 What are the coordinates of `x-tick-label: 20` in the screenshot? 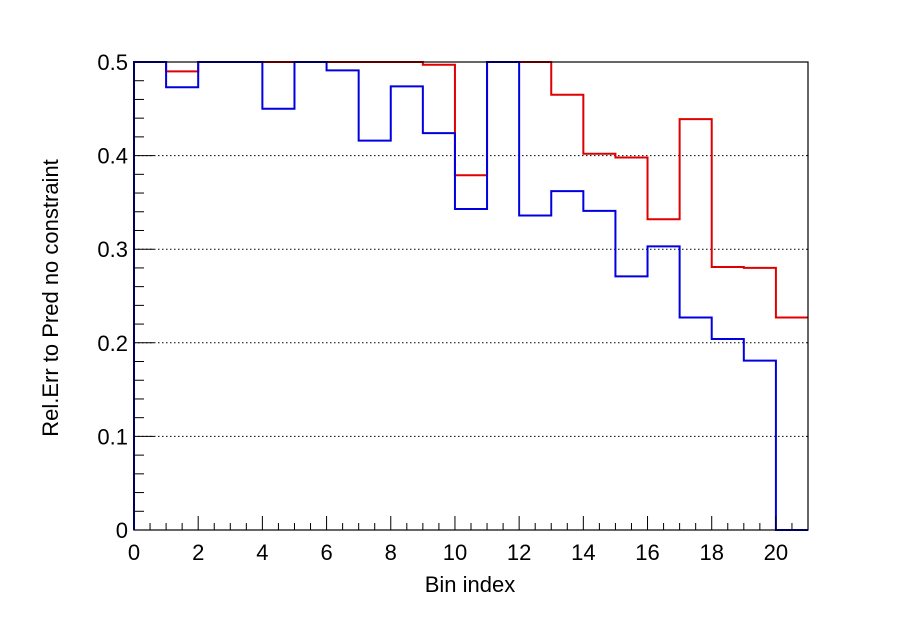 It's located at (776, 552).